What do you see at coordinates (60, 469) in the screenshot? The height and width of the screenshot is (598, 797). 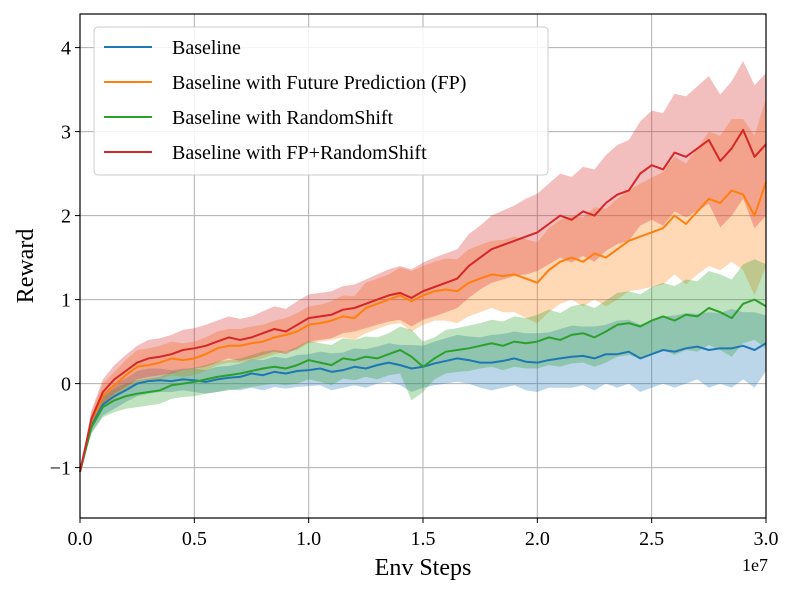 I see `y-tick-label: −1` at bounding box center [60, 469].